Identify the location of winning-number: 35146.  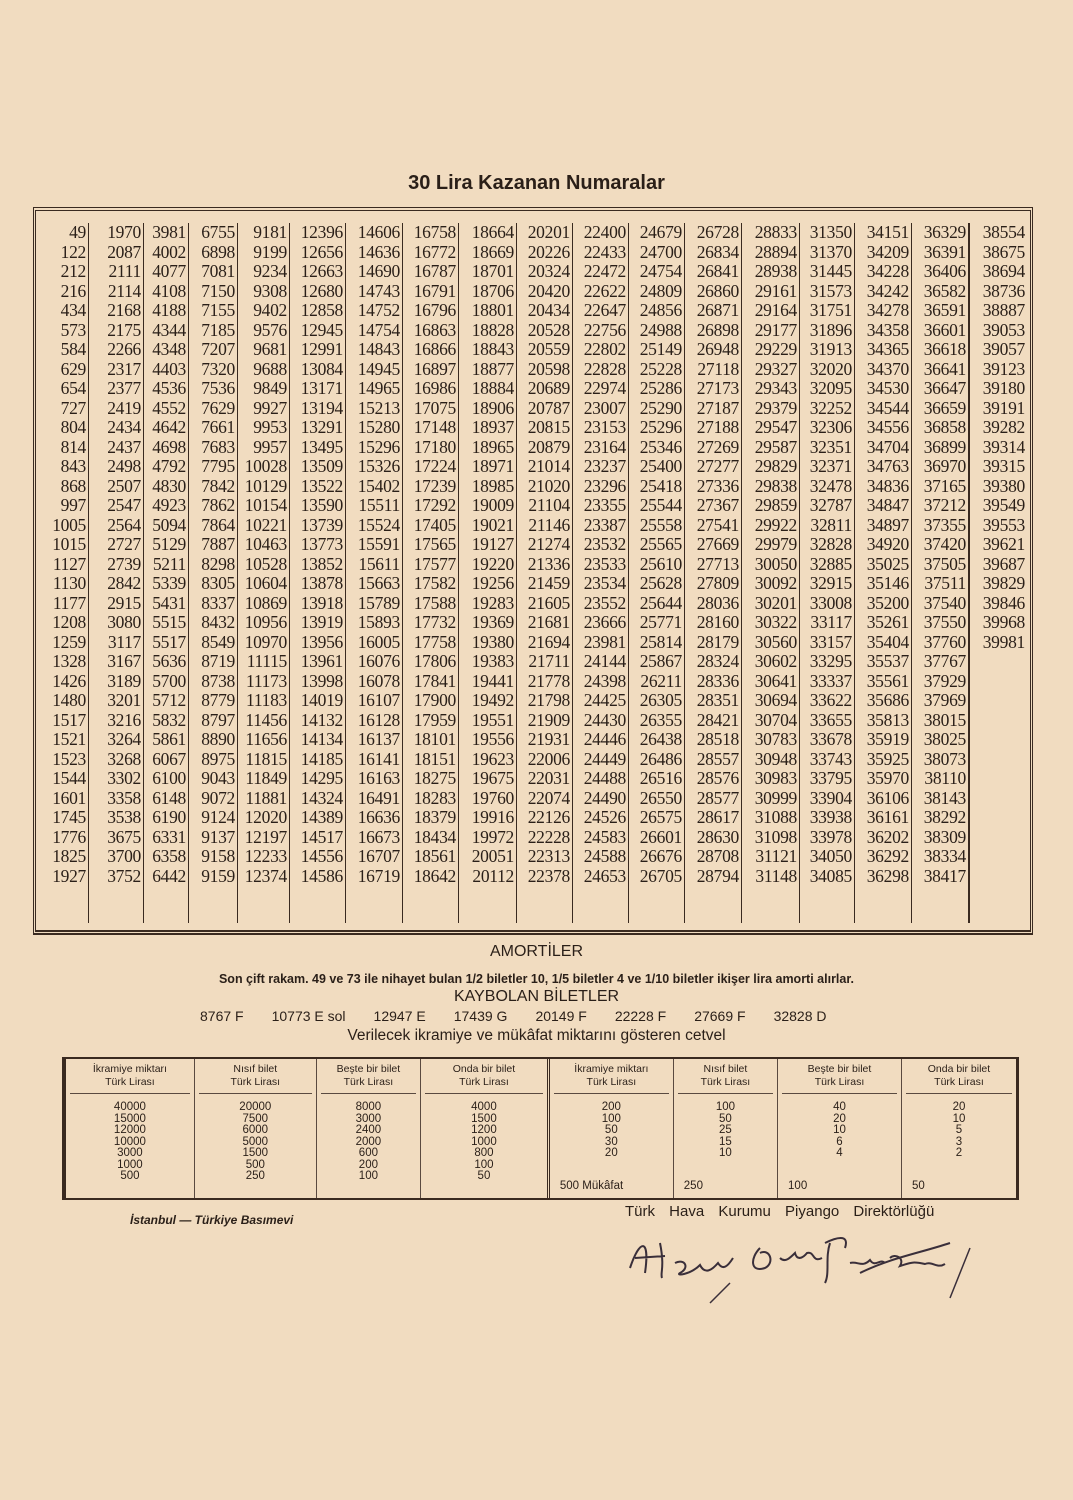
(888, 583).